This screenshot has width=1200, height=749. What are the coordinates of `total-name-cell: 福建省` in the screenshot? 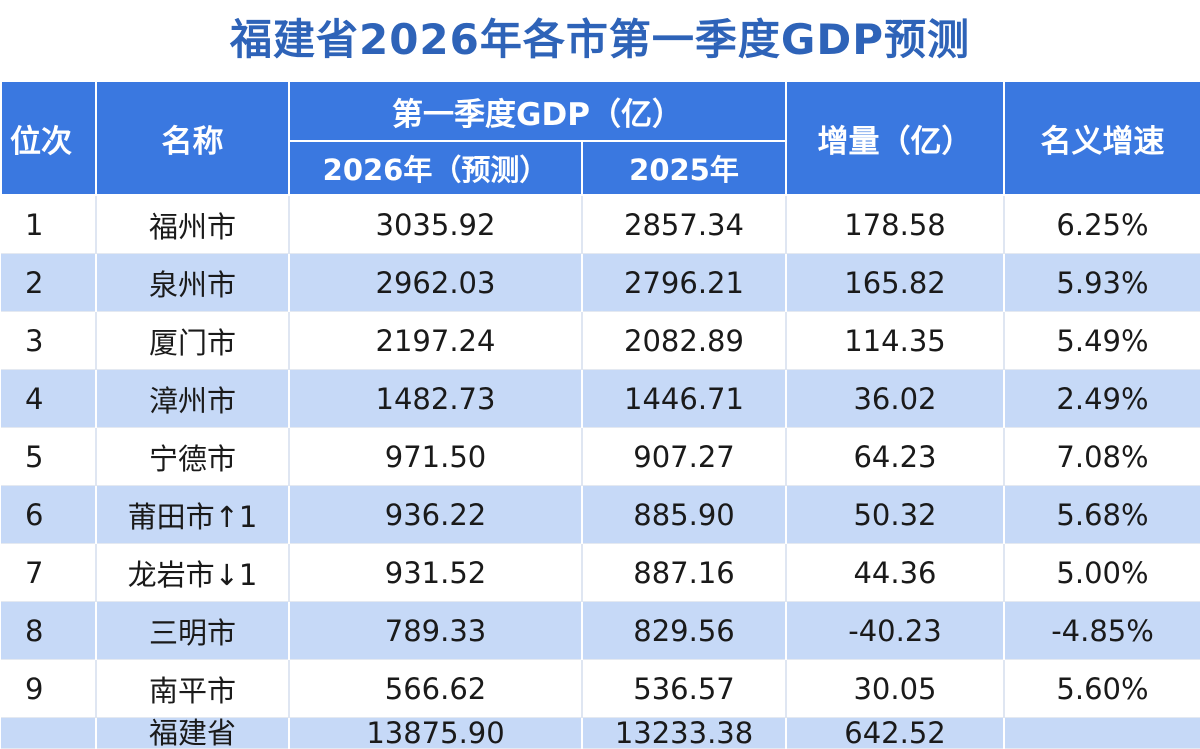 It's located at (193, 733).